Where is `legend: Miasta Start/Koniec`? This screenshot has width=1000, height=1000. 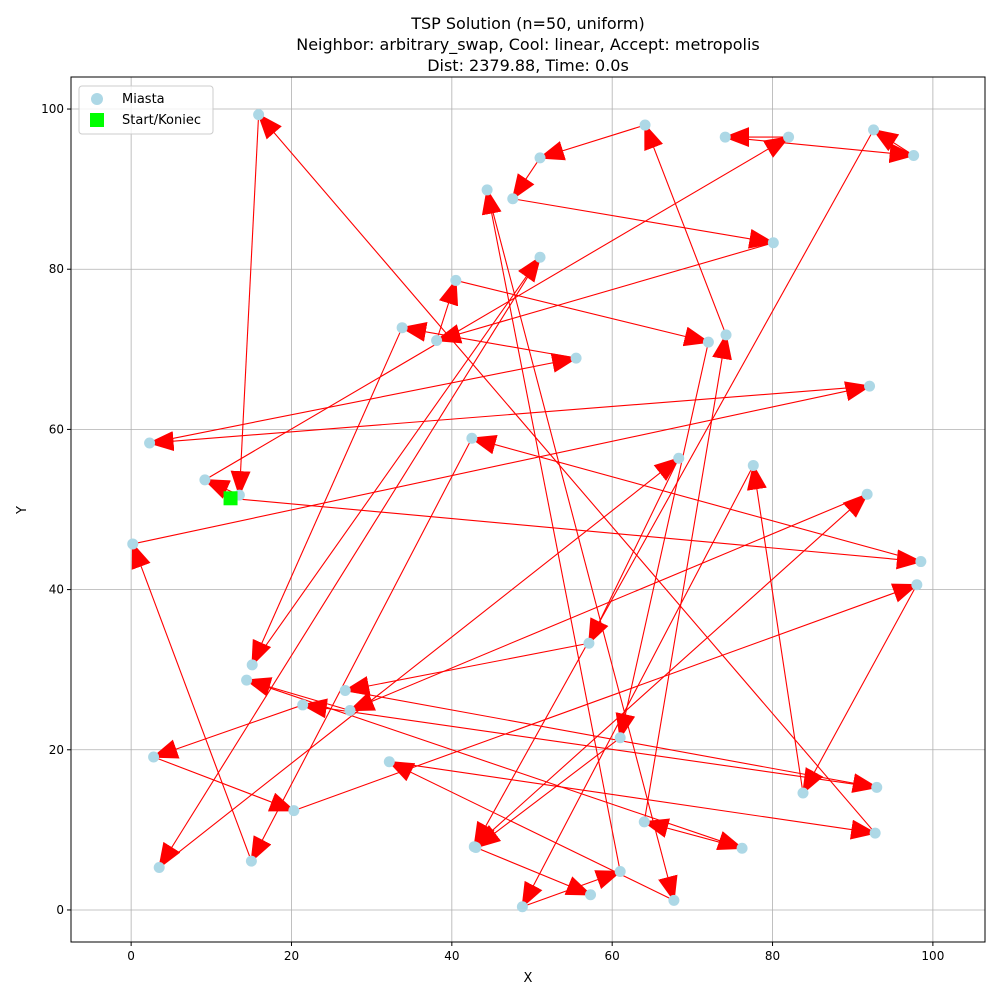
legend: Miasta Start/Koniec is located at coordinates (146, 110).